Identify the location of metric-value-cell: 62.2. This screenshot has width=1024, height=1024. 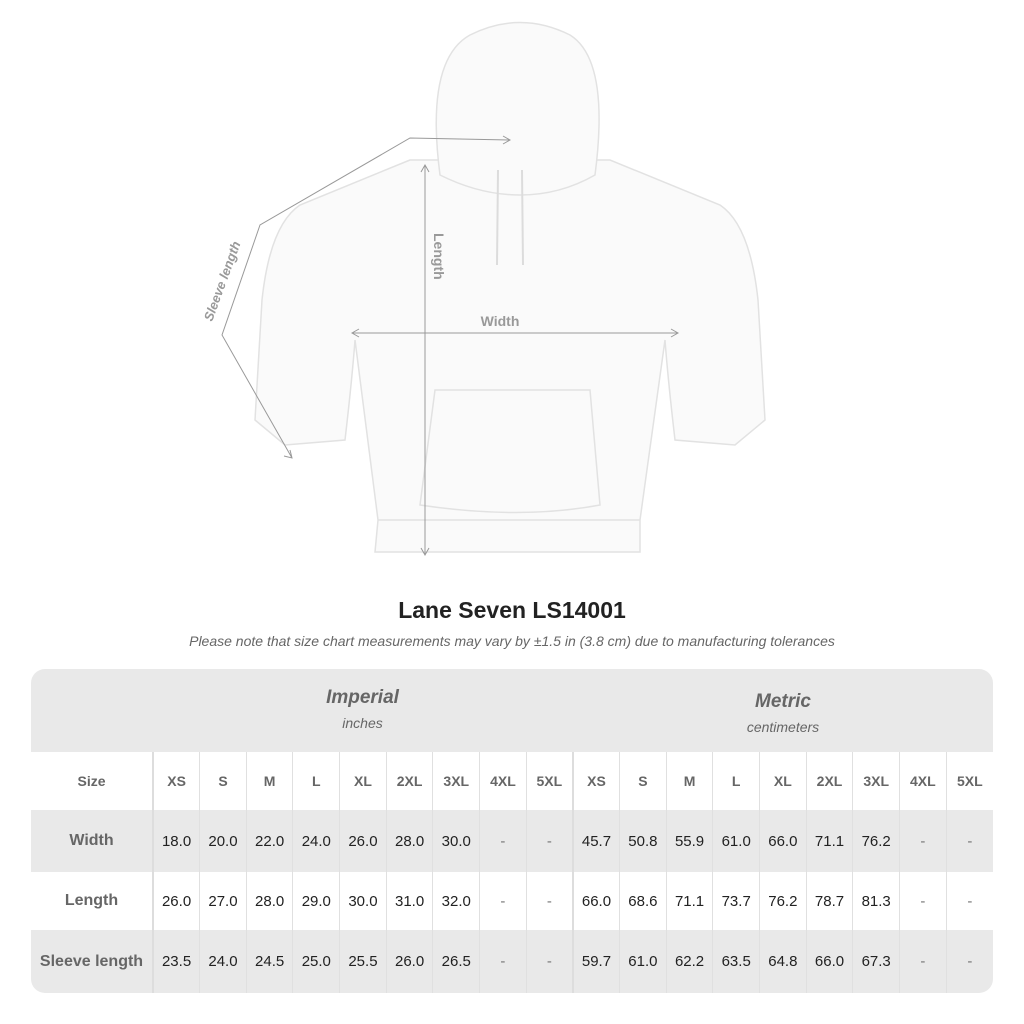
(689, 961).